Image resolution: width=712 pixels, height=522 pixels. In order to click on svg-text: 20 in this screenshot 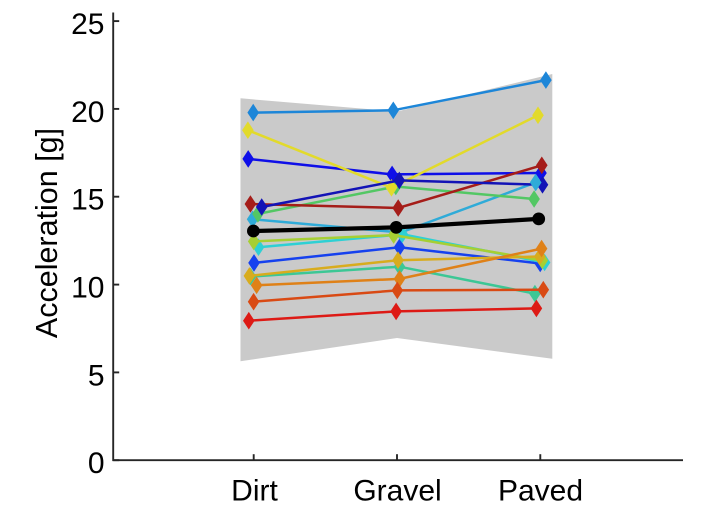, I will do `click(87, 112)`.